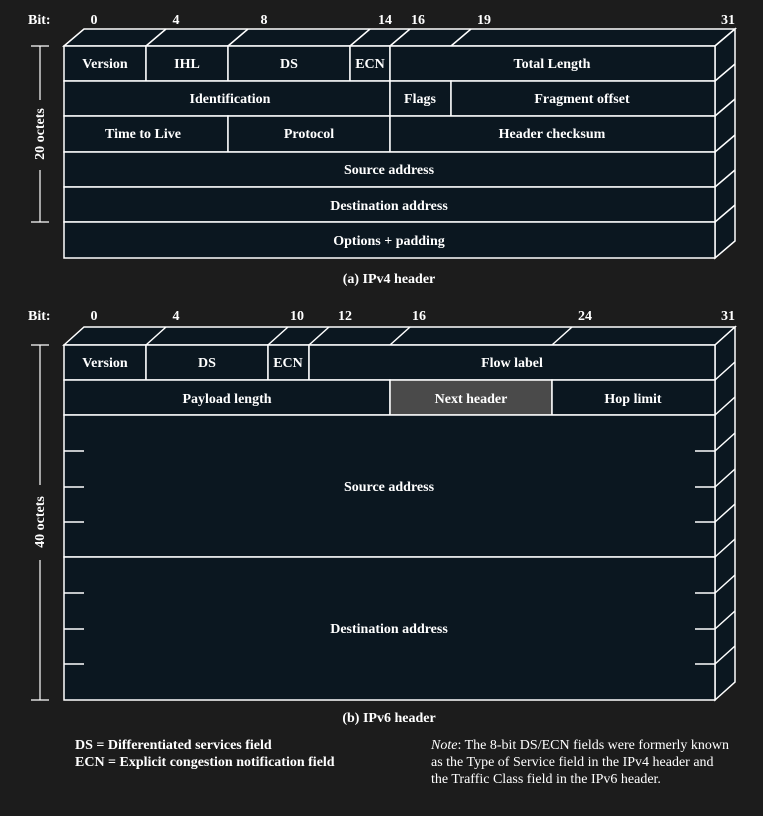 This screenshot has width=763, height=816. I want to click on ipv4-bit-16: 16, so click(418, 20).